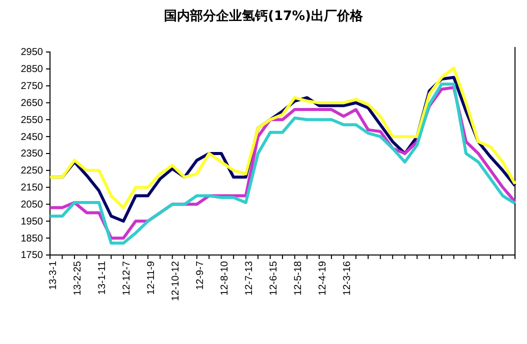 This screenshot has height=344, width=527. Describe the element at coordinates (32, 70) in the screenshot. I see `y-tick-label: 2850` at that location.